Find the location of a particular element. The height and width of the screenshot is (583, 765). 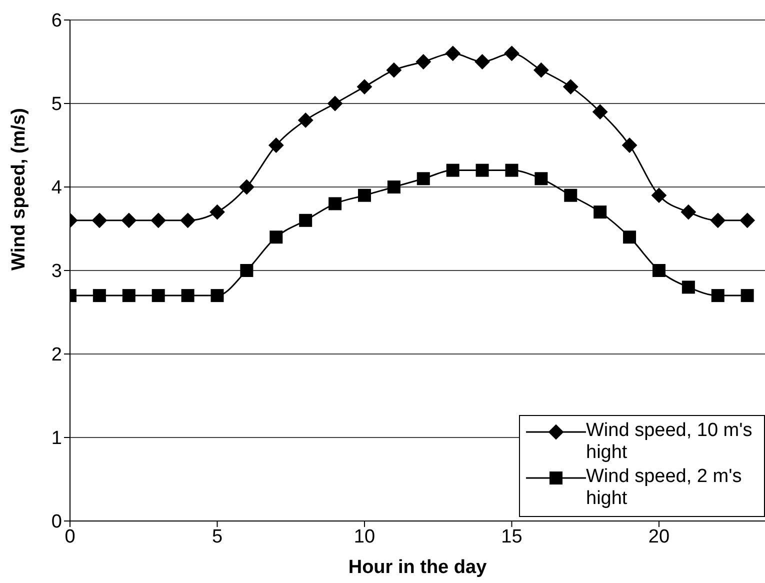

y-tick-label: 0 is located at coordinates (56, 522).